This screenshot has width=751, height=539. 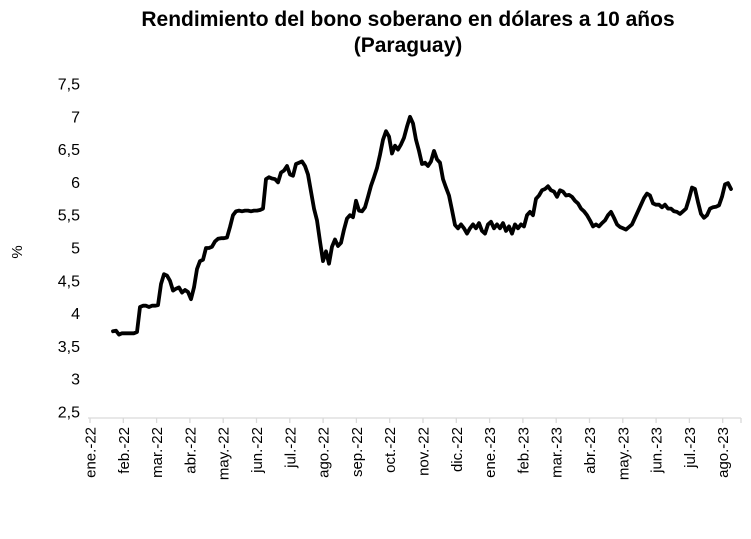 What do you see at coordinates (190, 450) in the screenshot?
I see `x-axis-tick-label: abr.-22` at bounding box center [190, 450].